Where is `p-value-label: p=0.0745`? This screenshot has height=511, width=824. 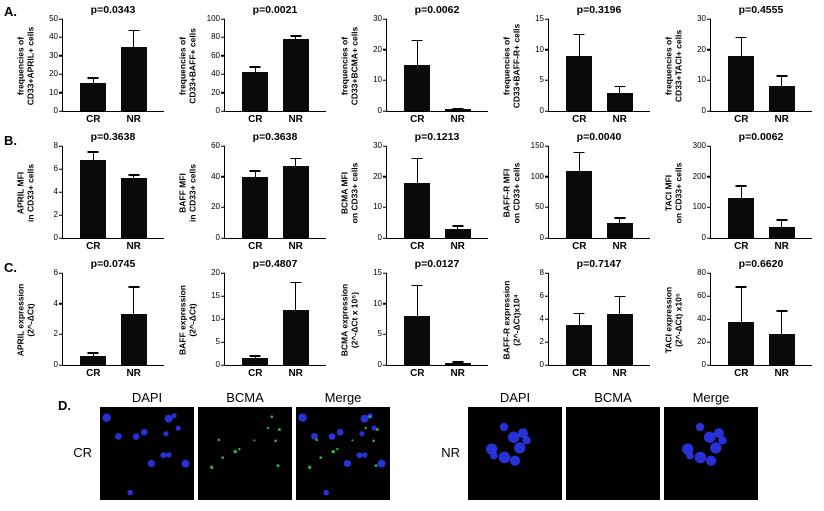 p-value-label: p=0.0745 is located at coordinates (113, 264).